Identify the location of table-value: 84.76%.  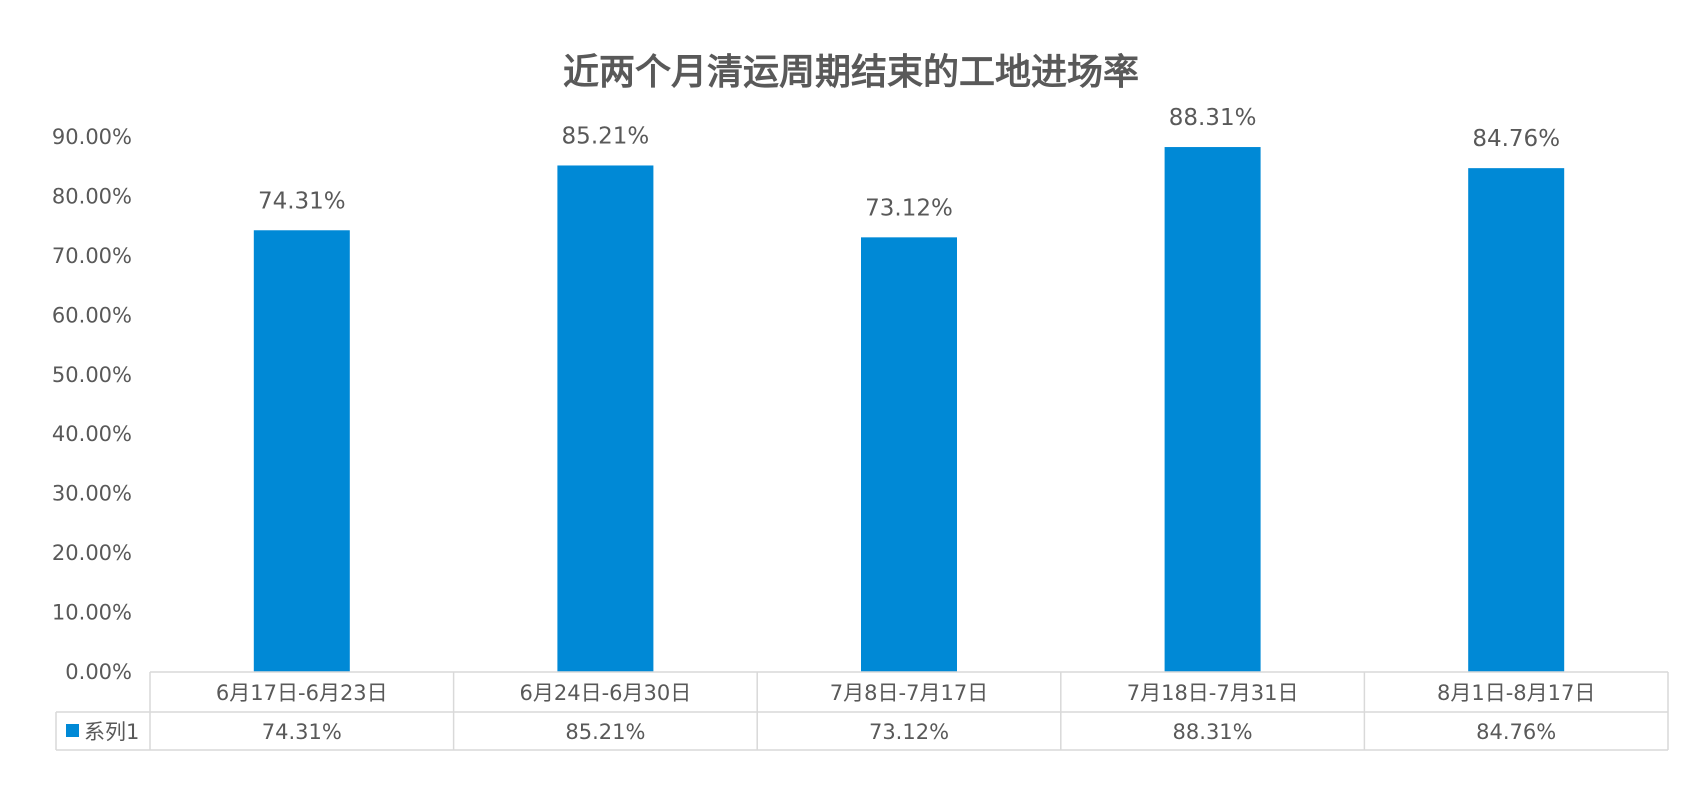
(1516, 732).